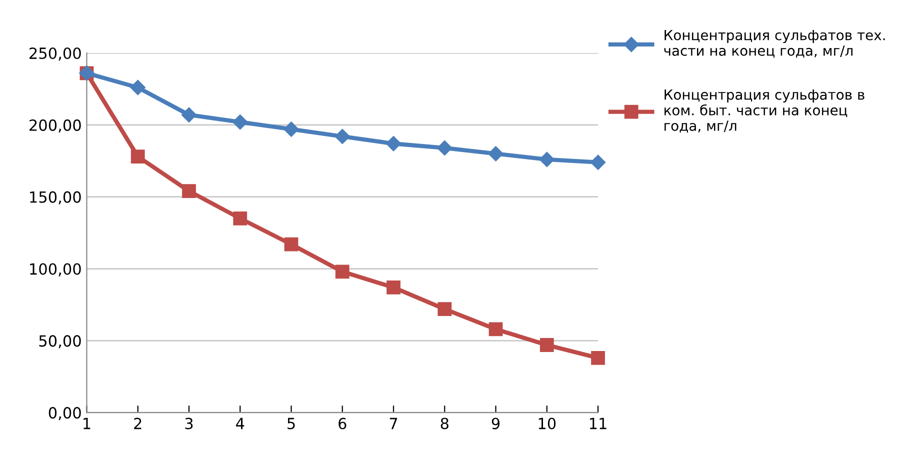 The image size is (913, 461). What do you see at coordinates (55, 126) in the screenshot?
I see `y-tick-label: 200,00` at bounding box center [55, 126].